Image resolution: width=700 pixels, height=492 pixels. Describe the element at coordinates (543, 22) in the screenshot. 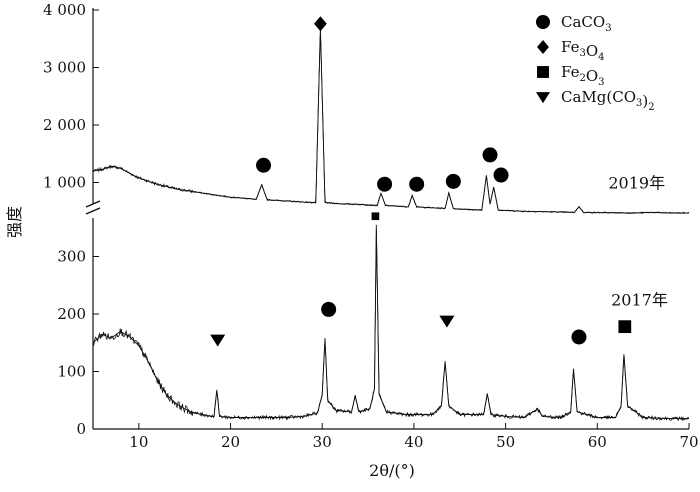

I see `legend-circle-icon` at that location.